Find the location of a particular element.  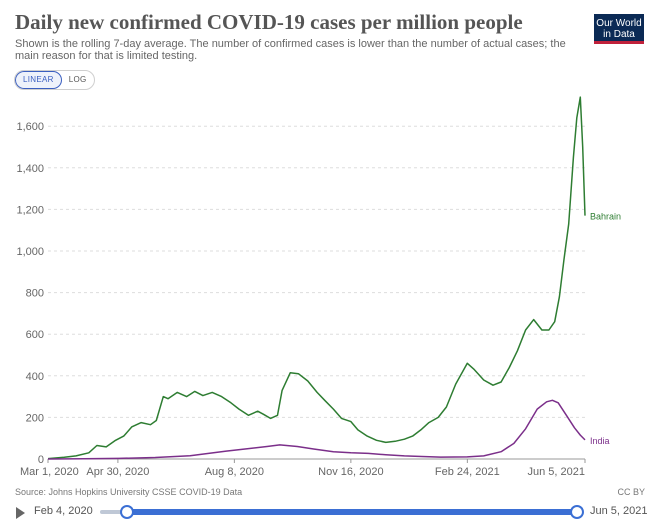

x-tick-label: Mar 1, 2020 is located at coordinates (49, 472).